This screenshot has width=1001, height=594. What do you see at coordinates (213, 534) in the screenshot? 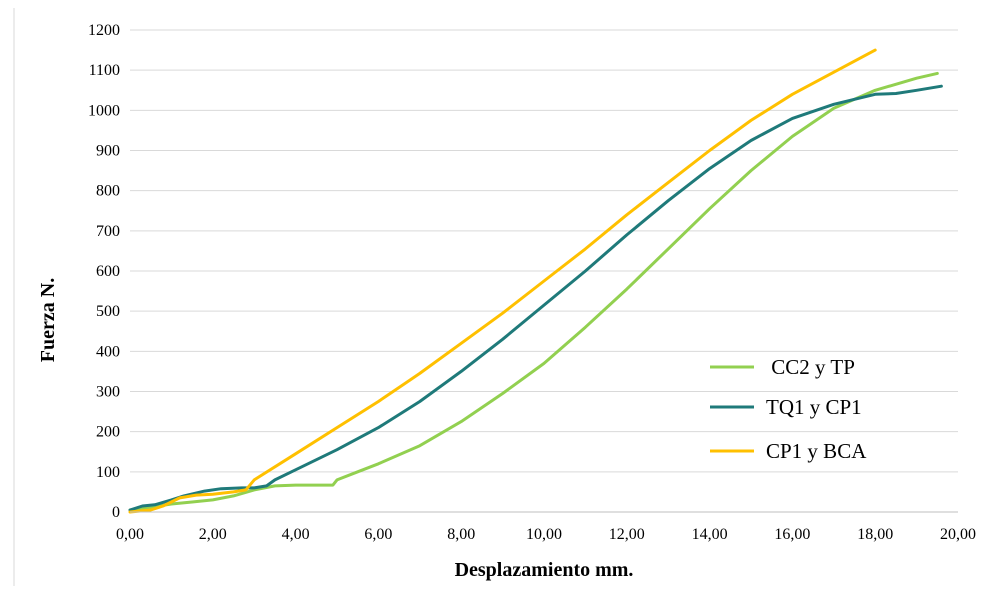
I see `x-tick-label: 2,00` at bounding box center [213, 534].